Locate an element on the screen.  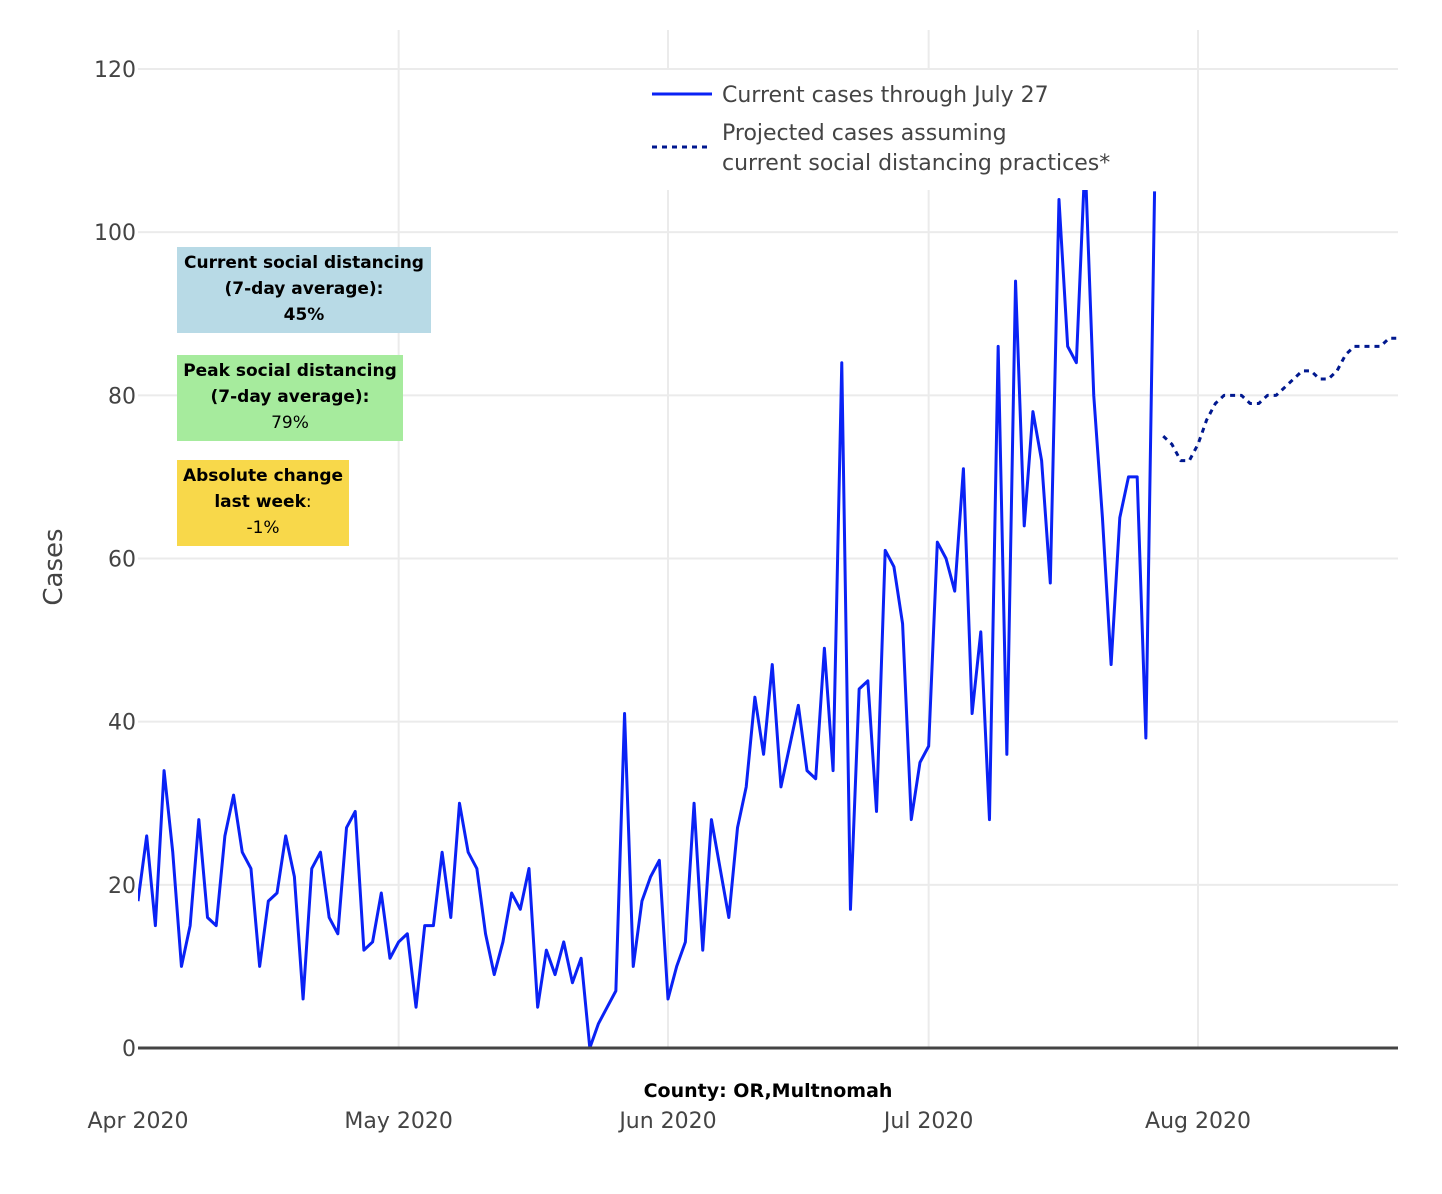
x-tick-label: Jun 2020 is located at coordinates (666, 1121).